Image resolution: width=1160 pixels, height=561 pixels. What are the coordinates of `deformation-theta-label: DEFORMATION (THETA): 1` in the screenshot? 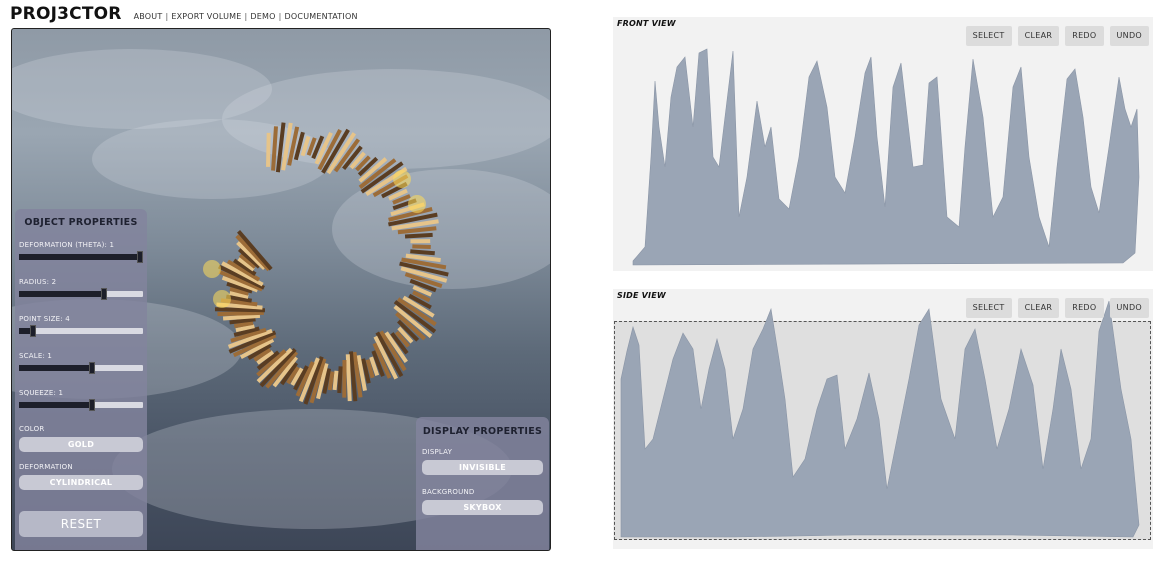 It's located at (67, 245).